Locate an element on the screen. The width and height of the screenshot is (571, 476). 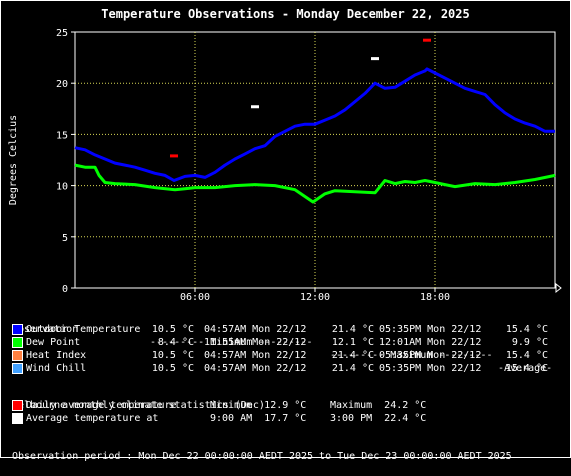
climate-right: 3:00 PM 22.4 °C is located at coordinates (378, 418).